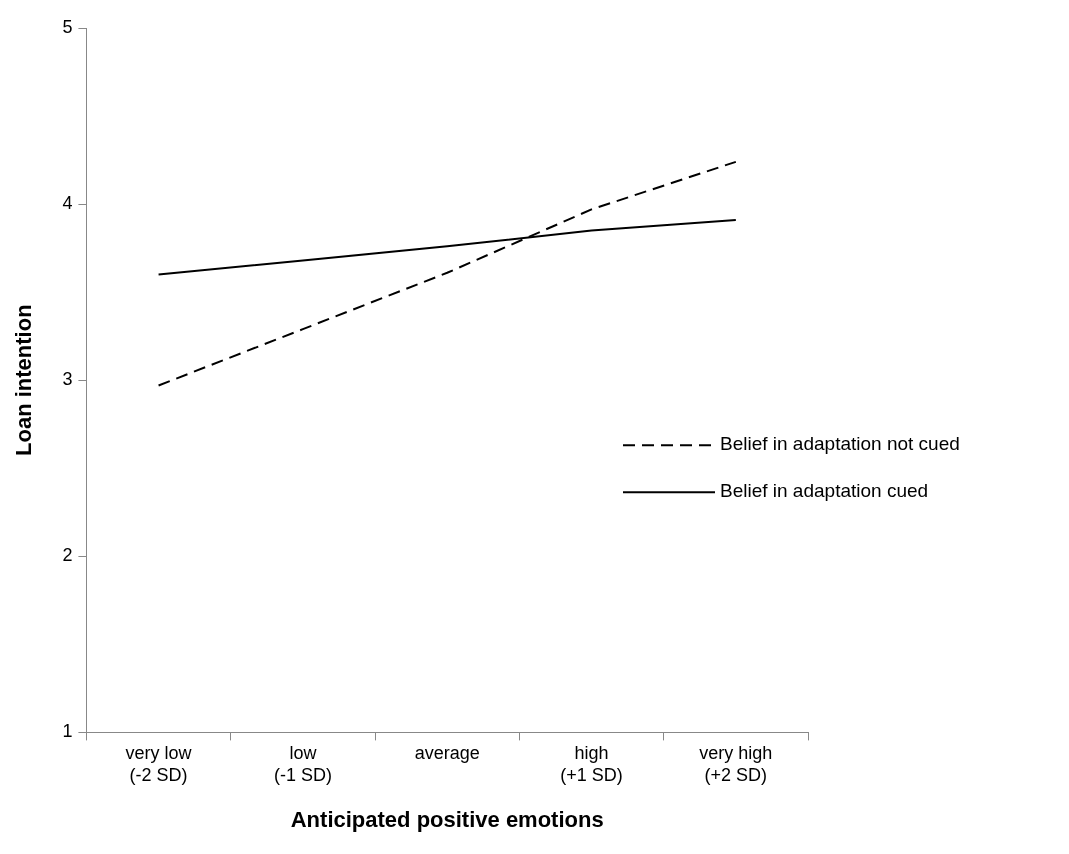  I want to click on x-axis-title: Anticipated positive emotions, so click(447, 819).